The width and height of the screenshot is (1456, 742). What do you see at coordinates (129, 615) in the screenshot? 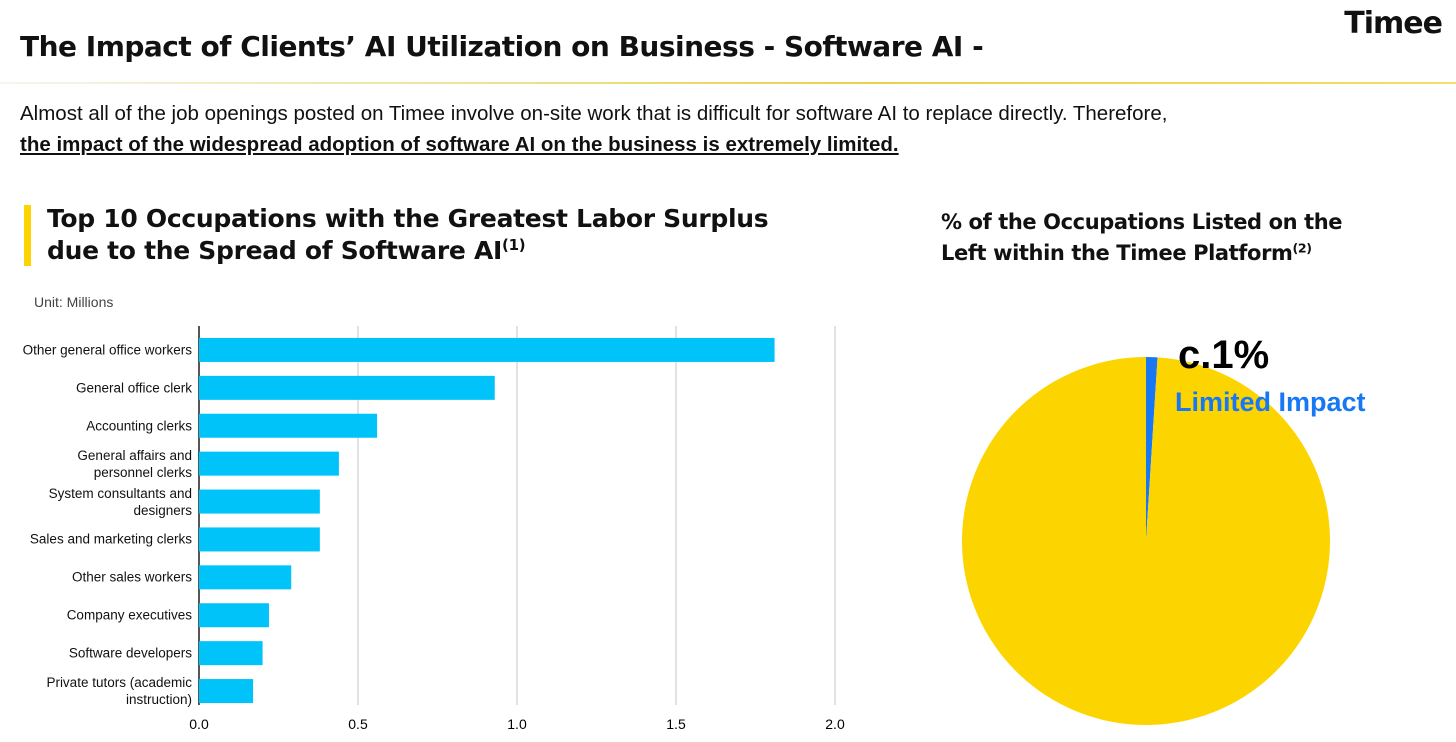
I see `category-label: Company executives` at bounding box center [129, 615].